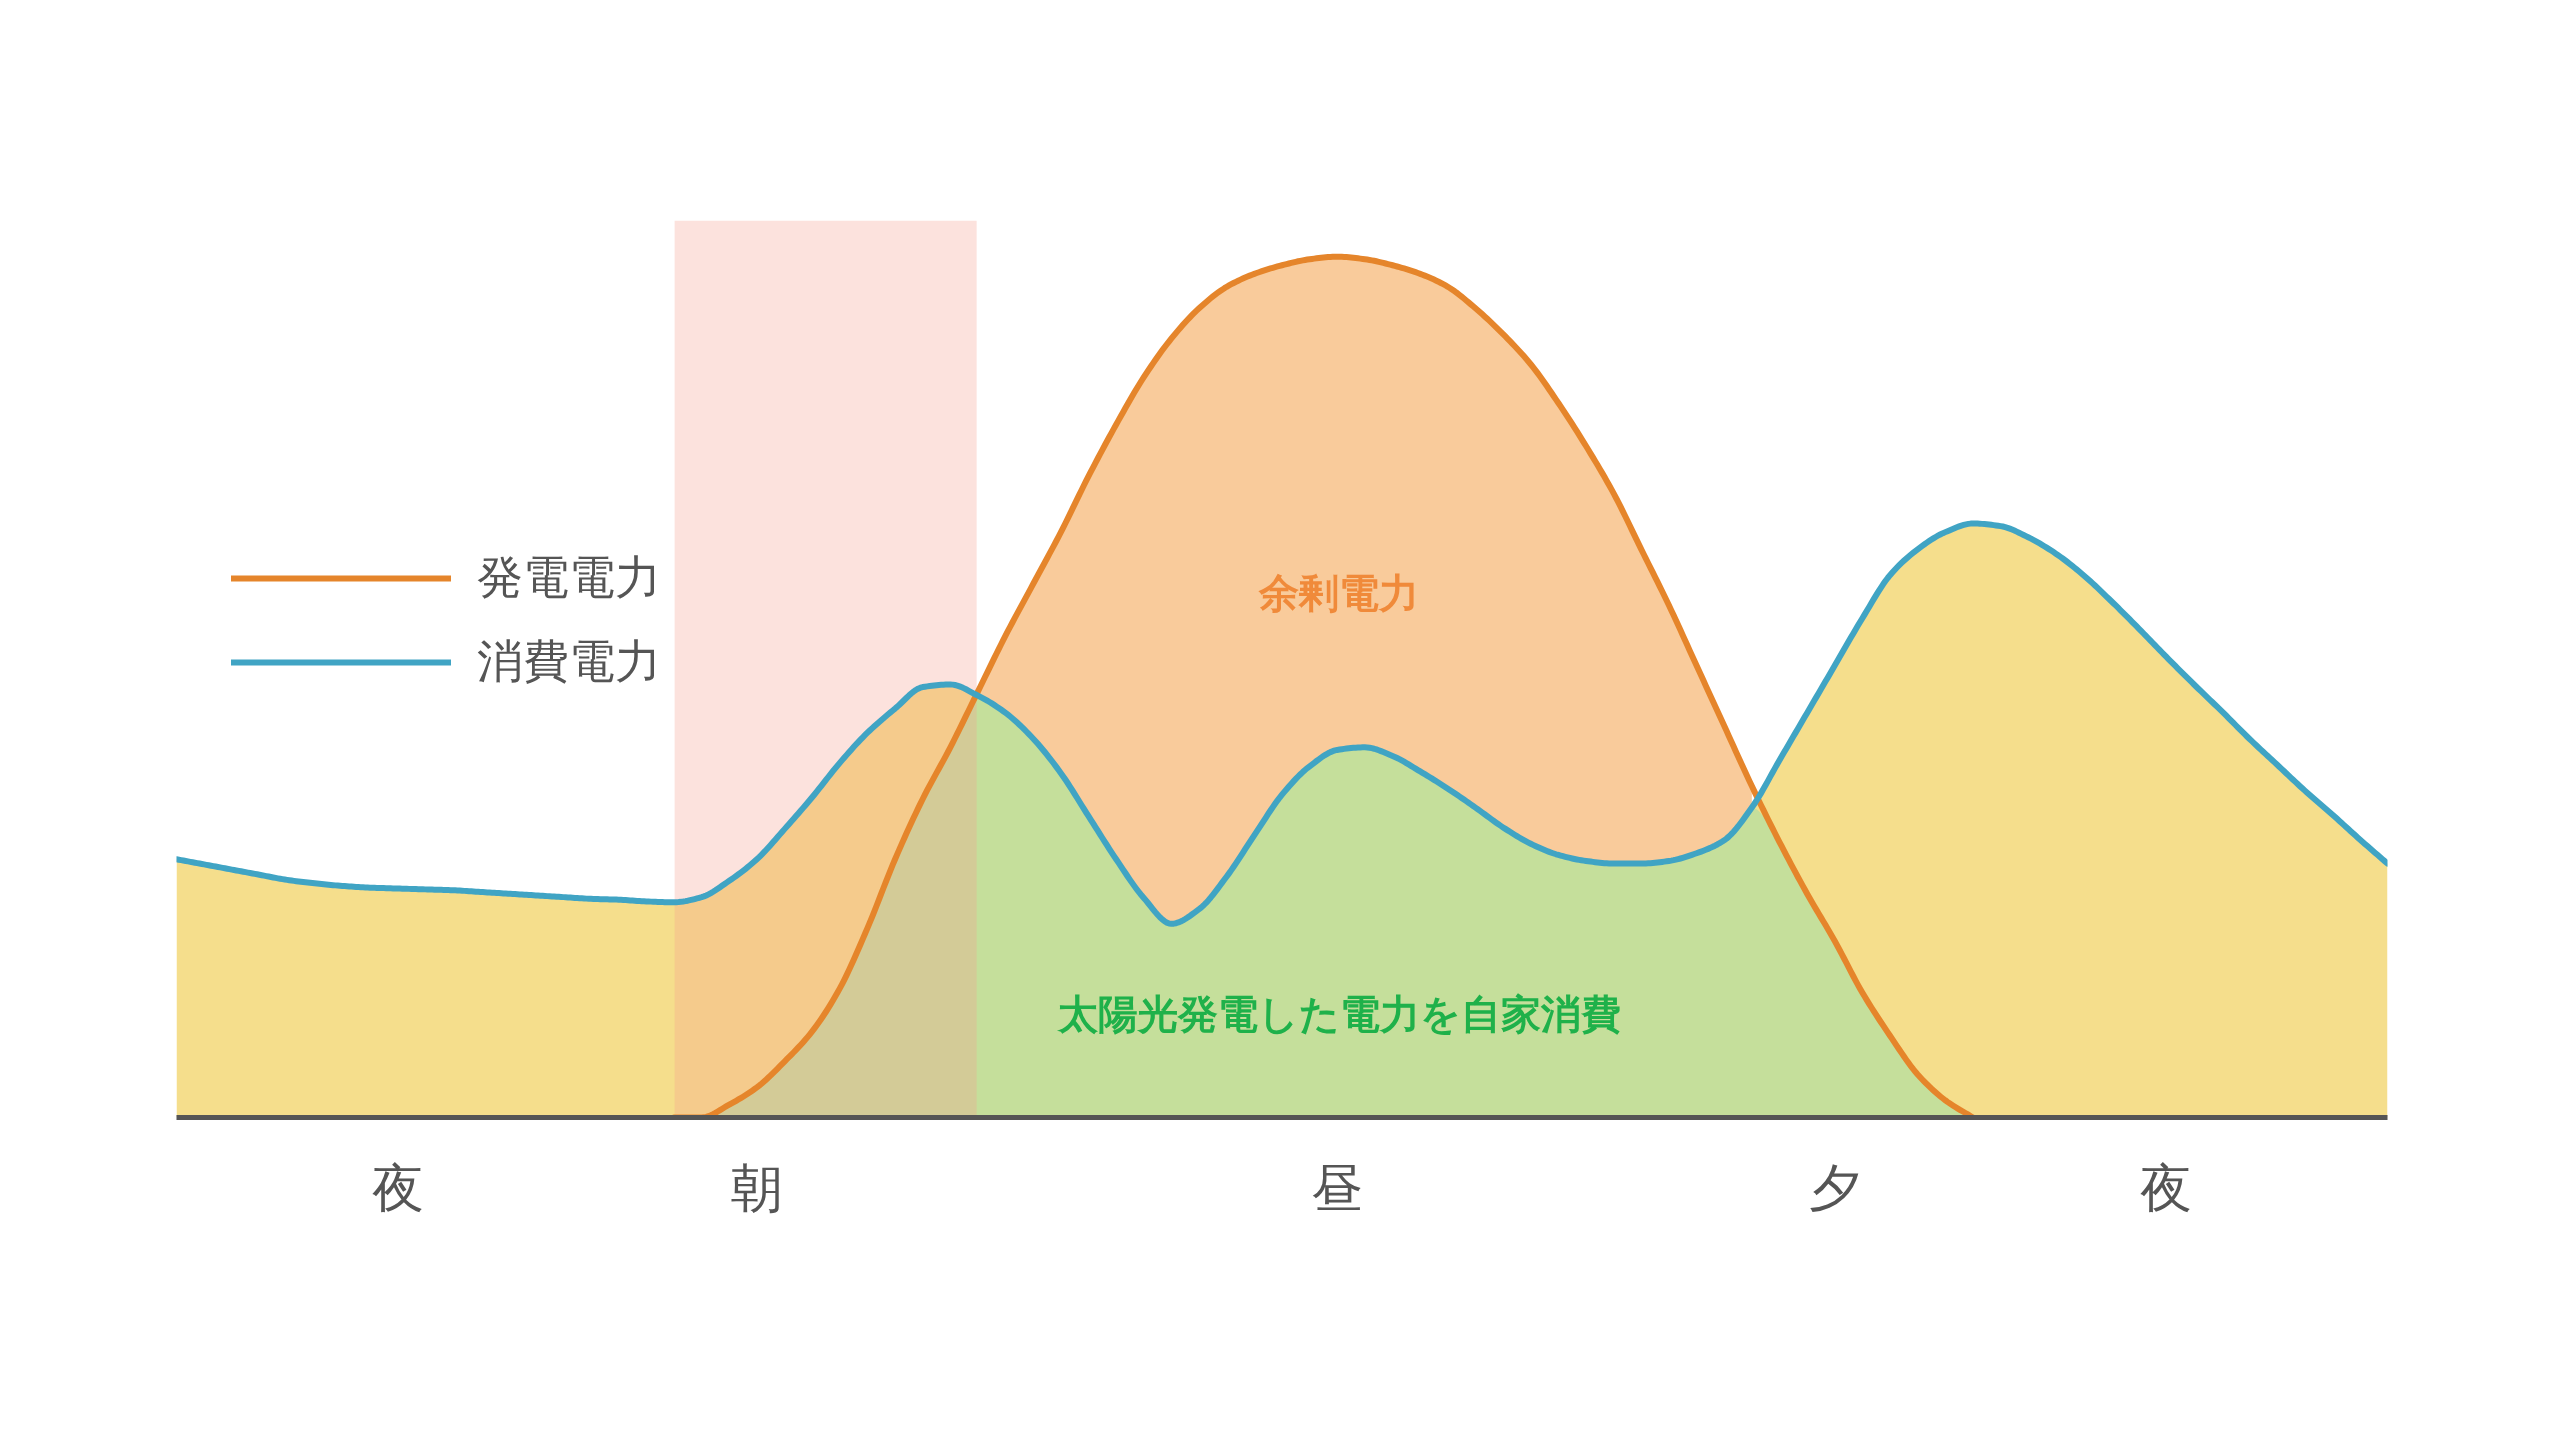  Describe the element at coordinates (1339, 592) in the screenshot. I see `annotation: 余剰電力` at that location.